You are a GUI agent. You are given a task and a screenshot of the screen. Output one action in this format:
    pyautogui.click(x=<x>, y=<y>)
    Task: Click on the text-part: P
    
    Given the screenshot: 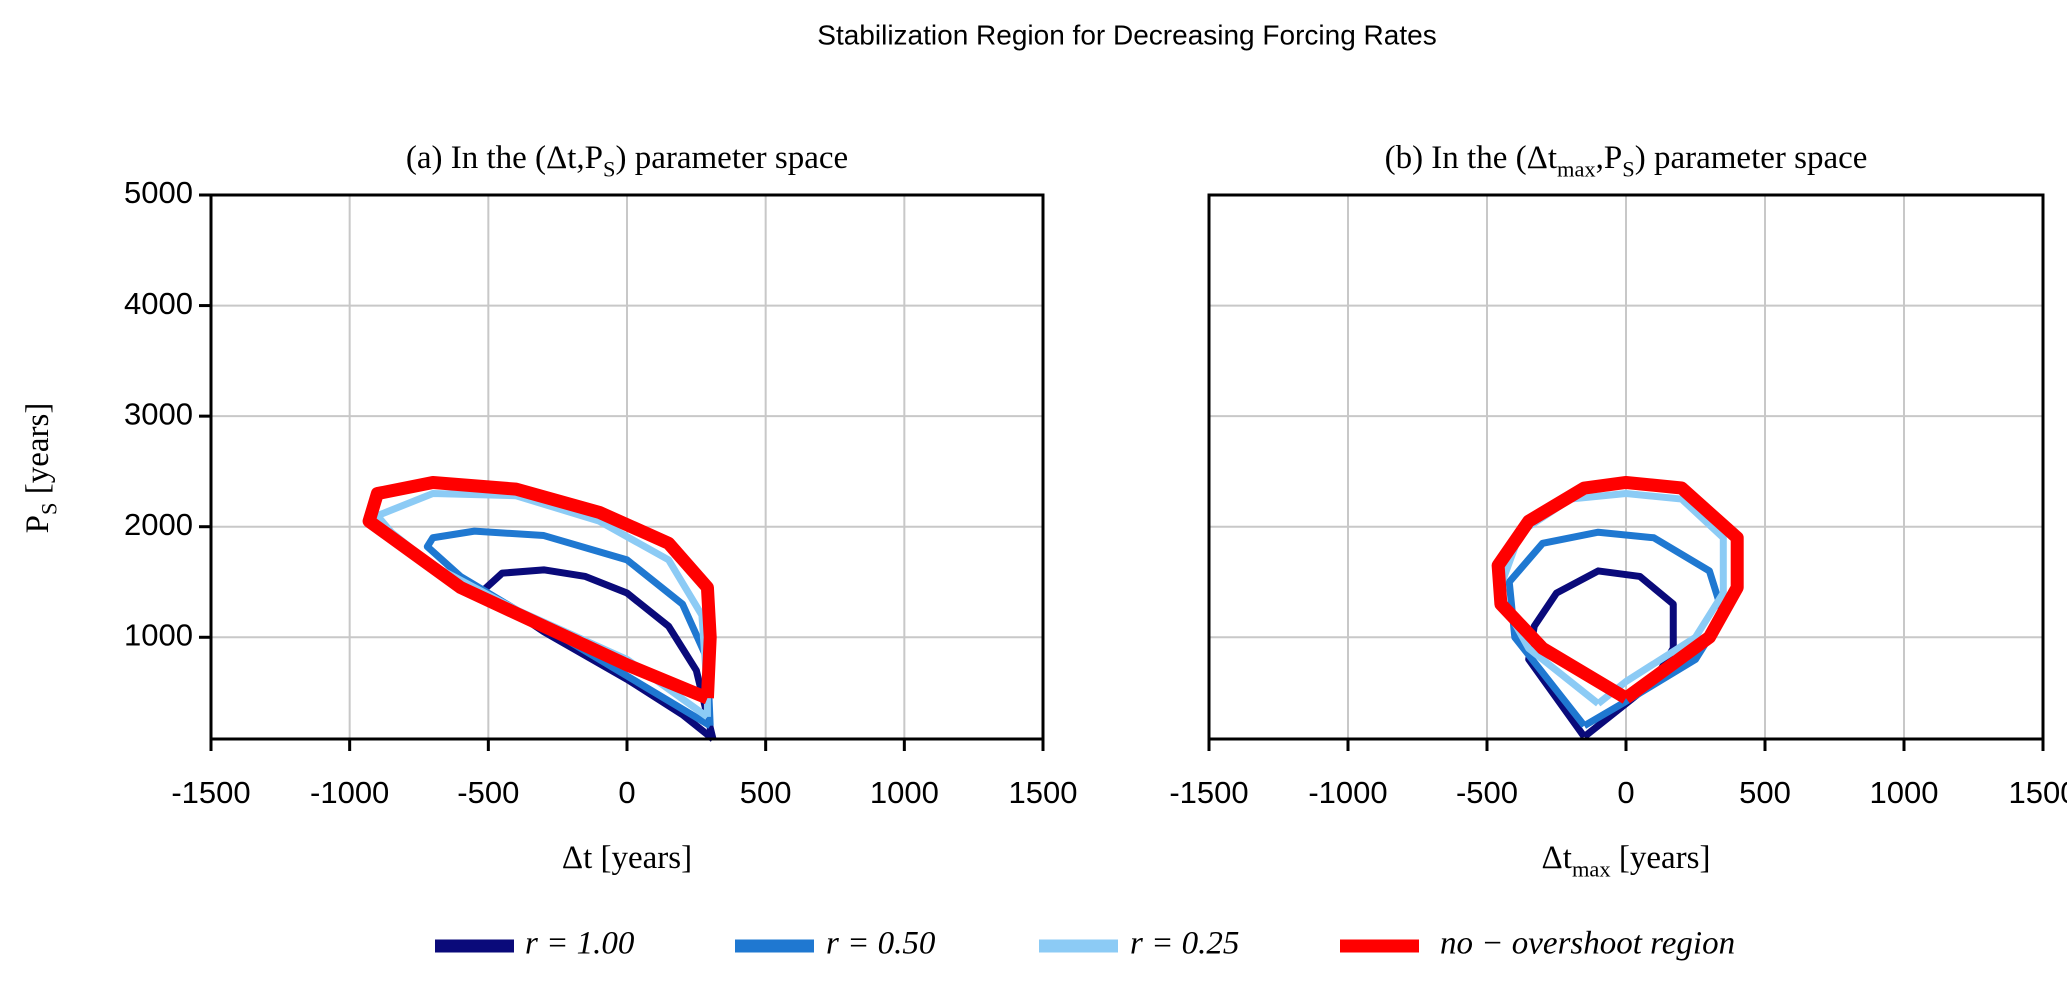 What is the action you would take?
    pyautogui.click(x=38, y=524)
    